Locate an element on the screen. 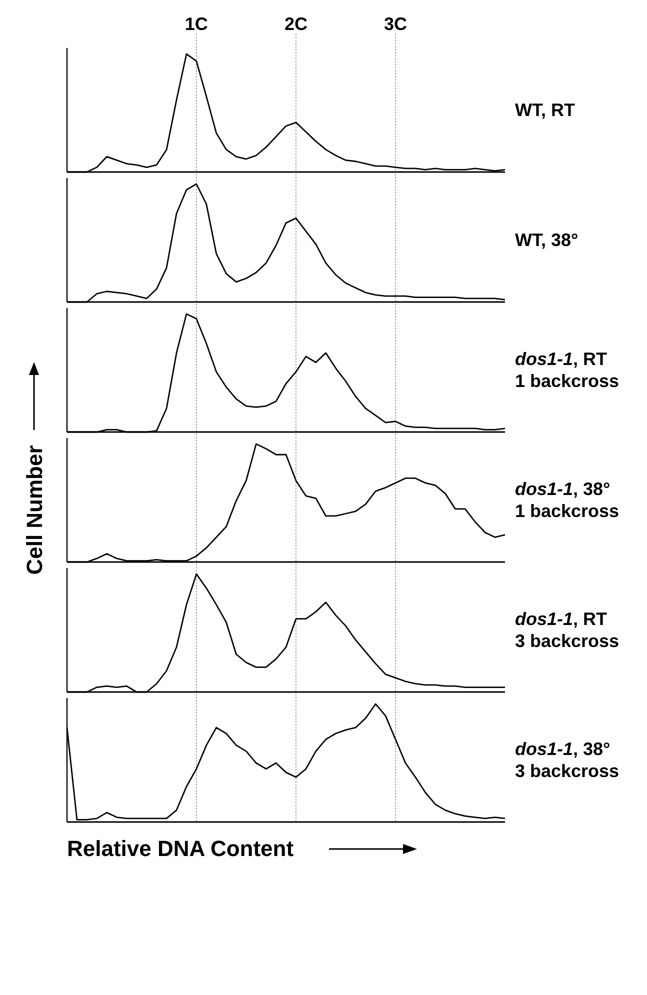 Image resolution: width=647 pixels, height=995 pixels. x-tick-label: 3C is located at coordinates (396, 24).